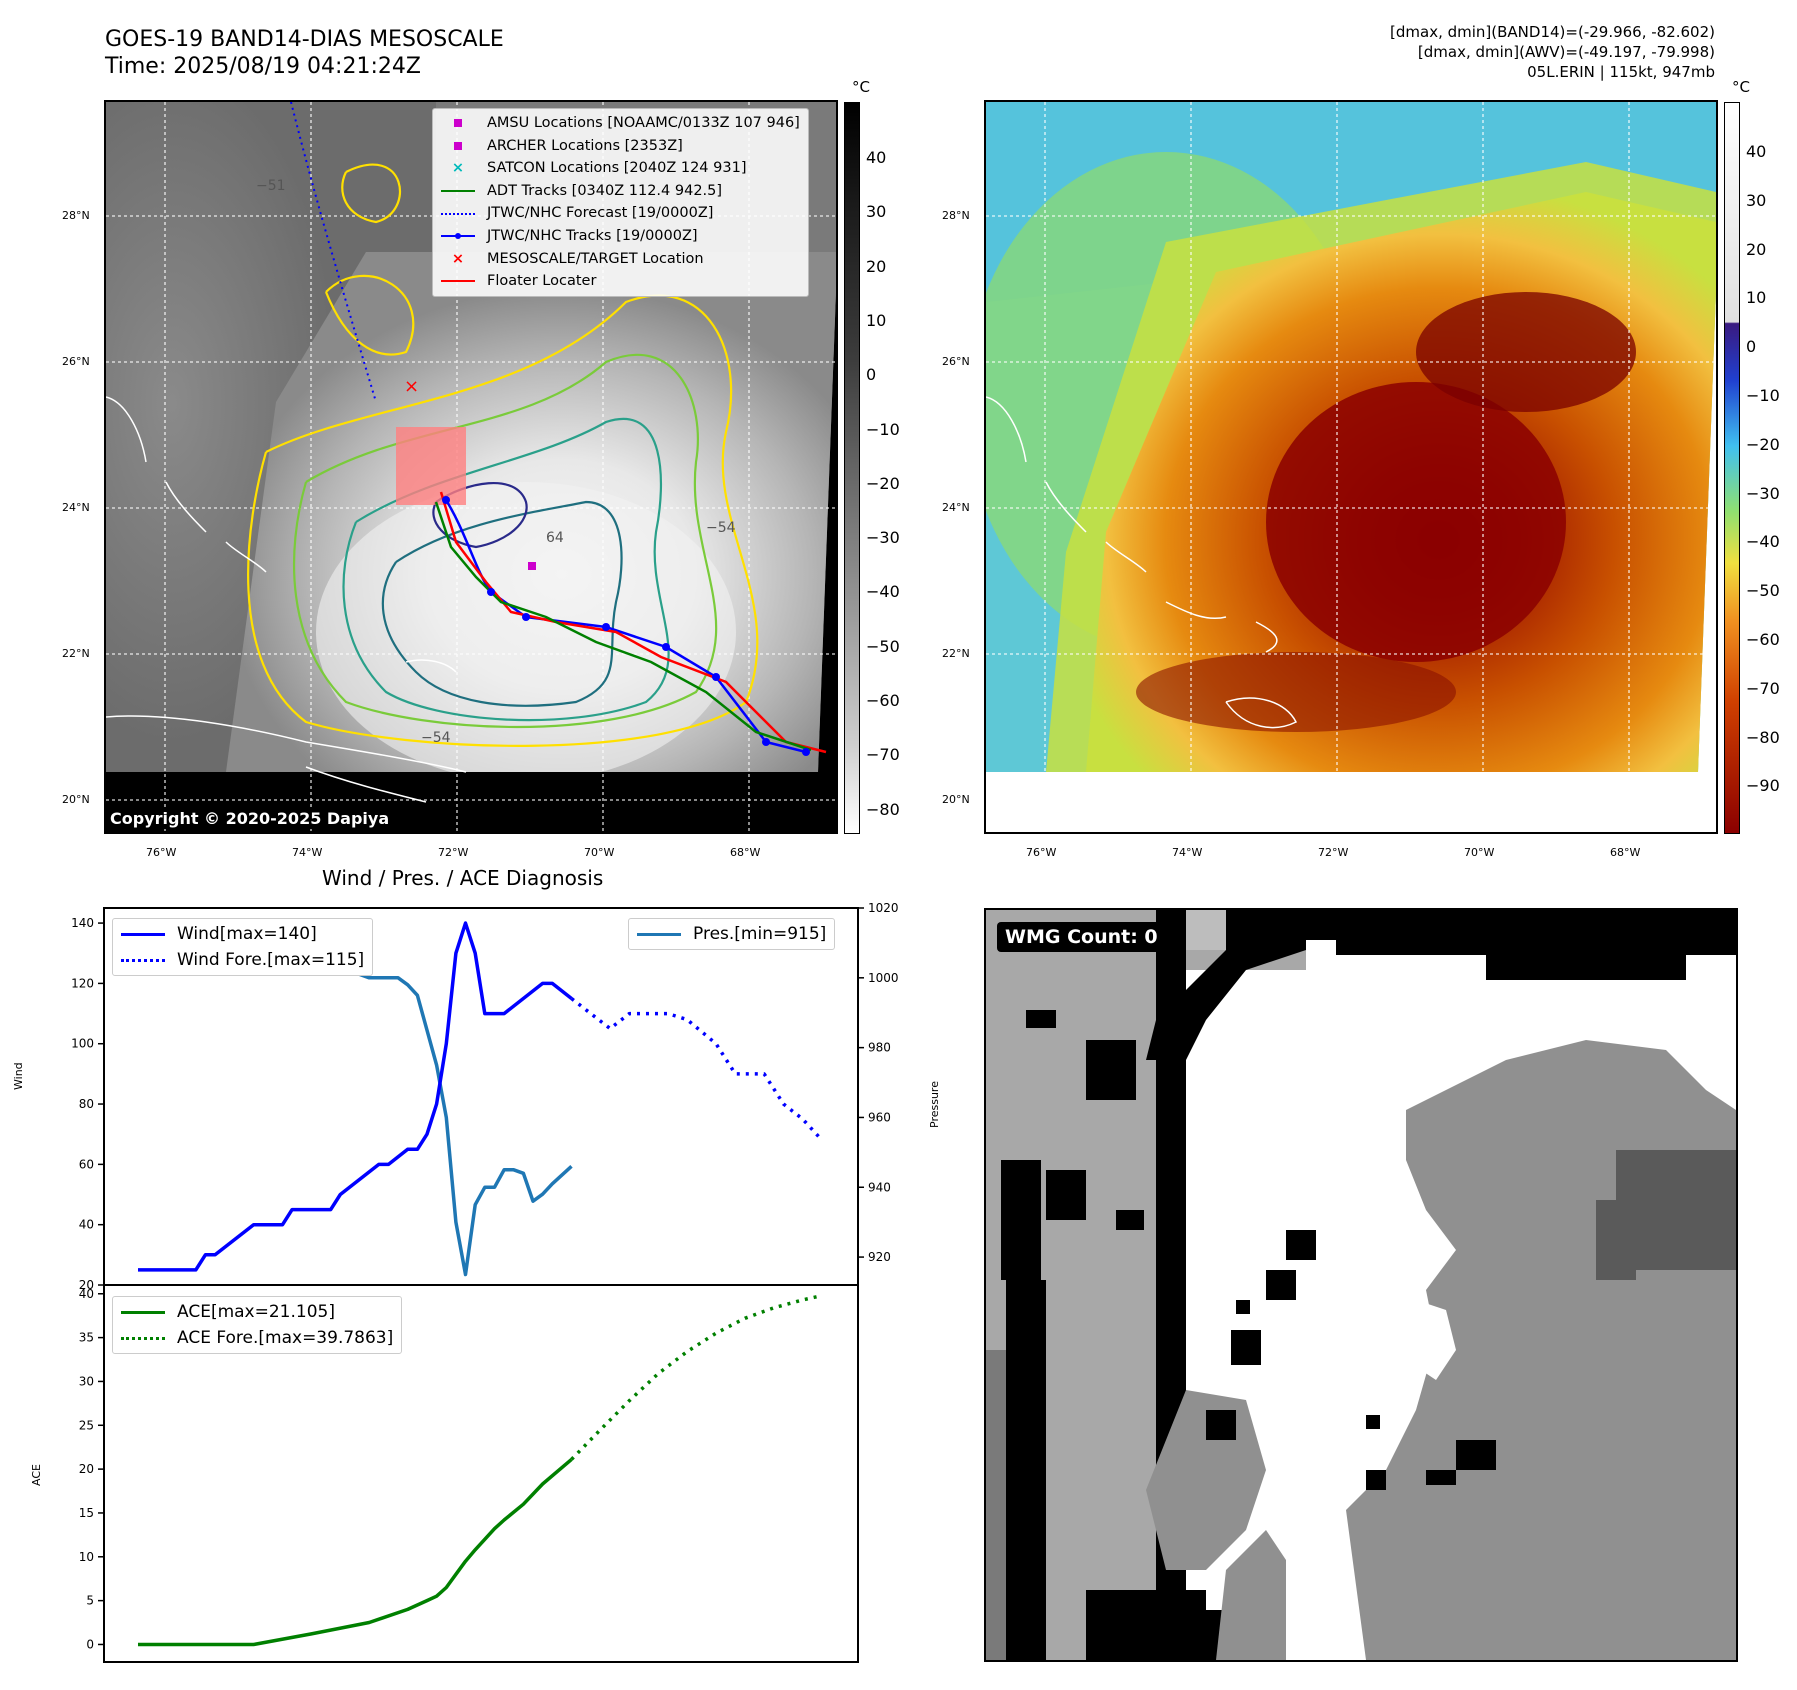 The image size is (1797, 1690). Describe the element at coordinates (861, 87) in the screenshot. I see `ir-colorbar-unit: °C` at that location.